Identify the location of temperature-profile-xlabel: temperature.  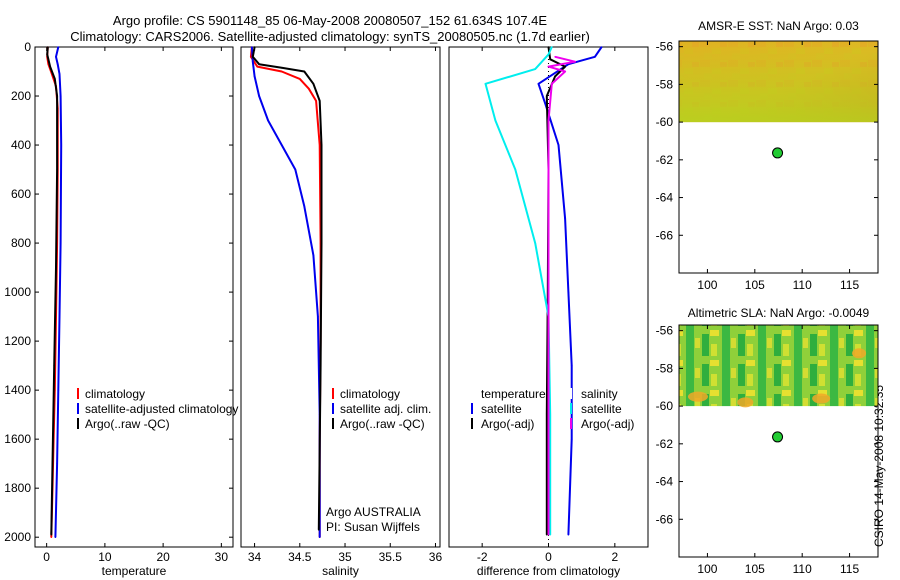
(134, 571).